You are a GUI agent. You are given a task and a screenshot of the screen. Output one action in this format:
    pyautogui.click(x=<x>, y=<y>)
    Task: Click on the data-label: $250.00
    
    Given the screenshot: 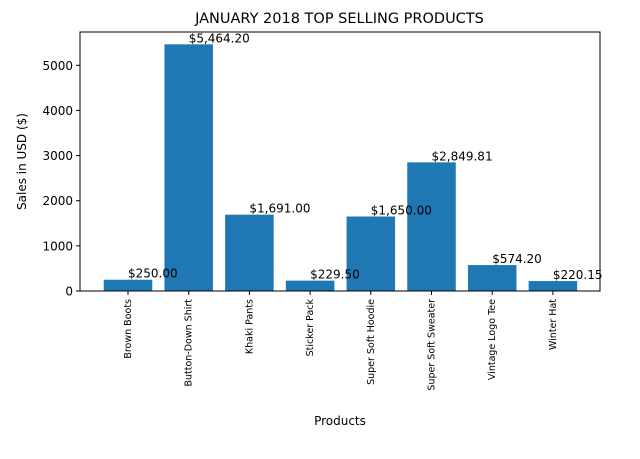 What is the action you would take?
    pyautogui.click(x=153, y=274)
    